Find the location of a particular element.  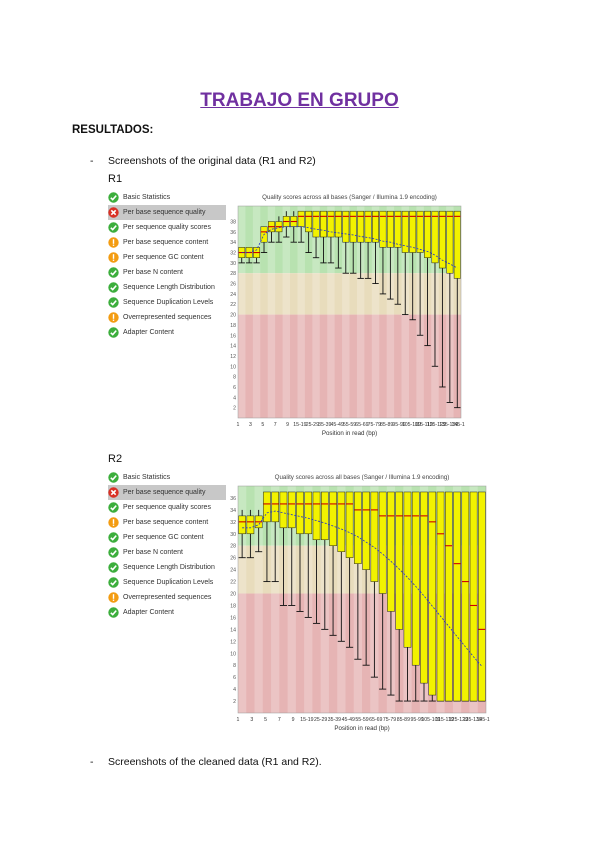

y-tick-label: 38 is located at coordinates (233, 223).